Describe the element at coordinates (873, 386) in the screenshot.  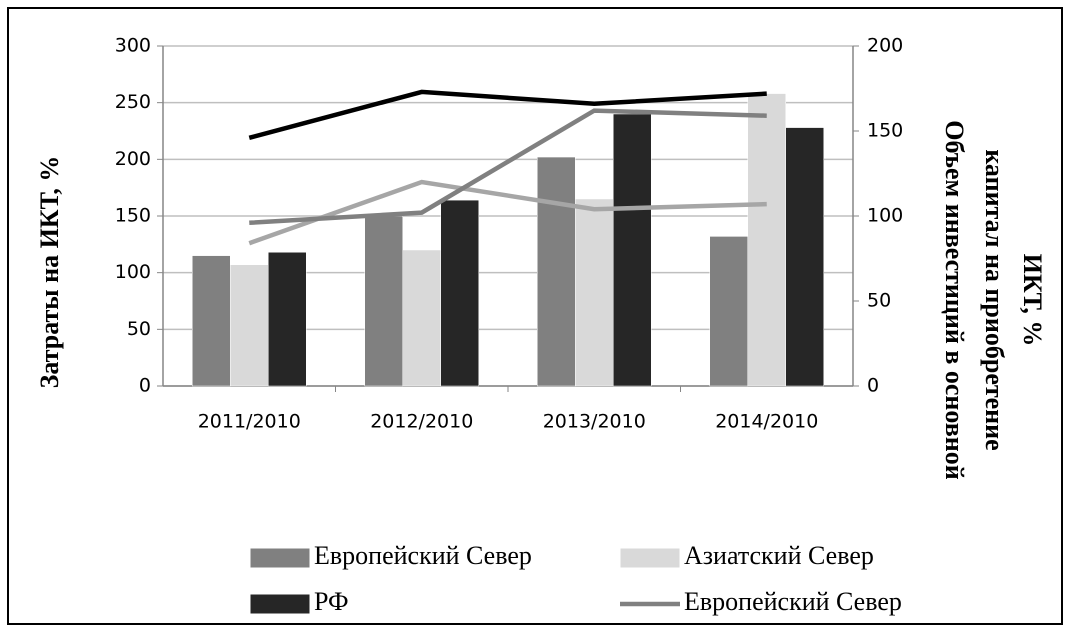
I see `y2-tick-label: 0` at that location.